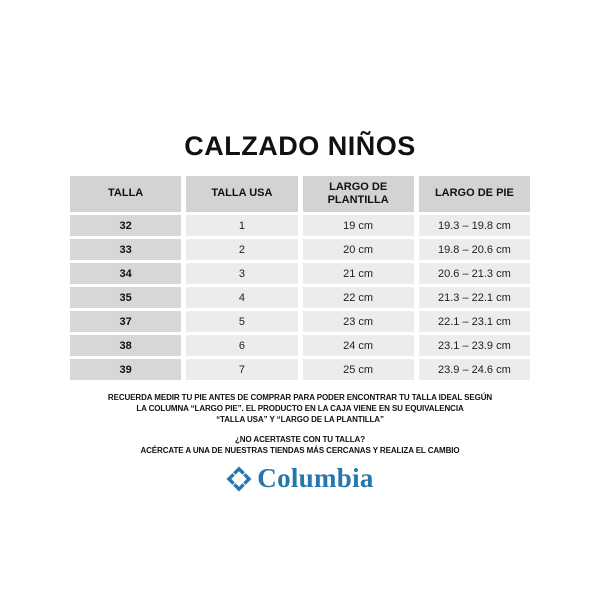 The height and width of the screenshot is (601, 600). I want to click on table-row: 35 4 22 cm 21.3 – 22.1 cm, so click(300, 297).